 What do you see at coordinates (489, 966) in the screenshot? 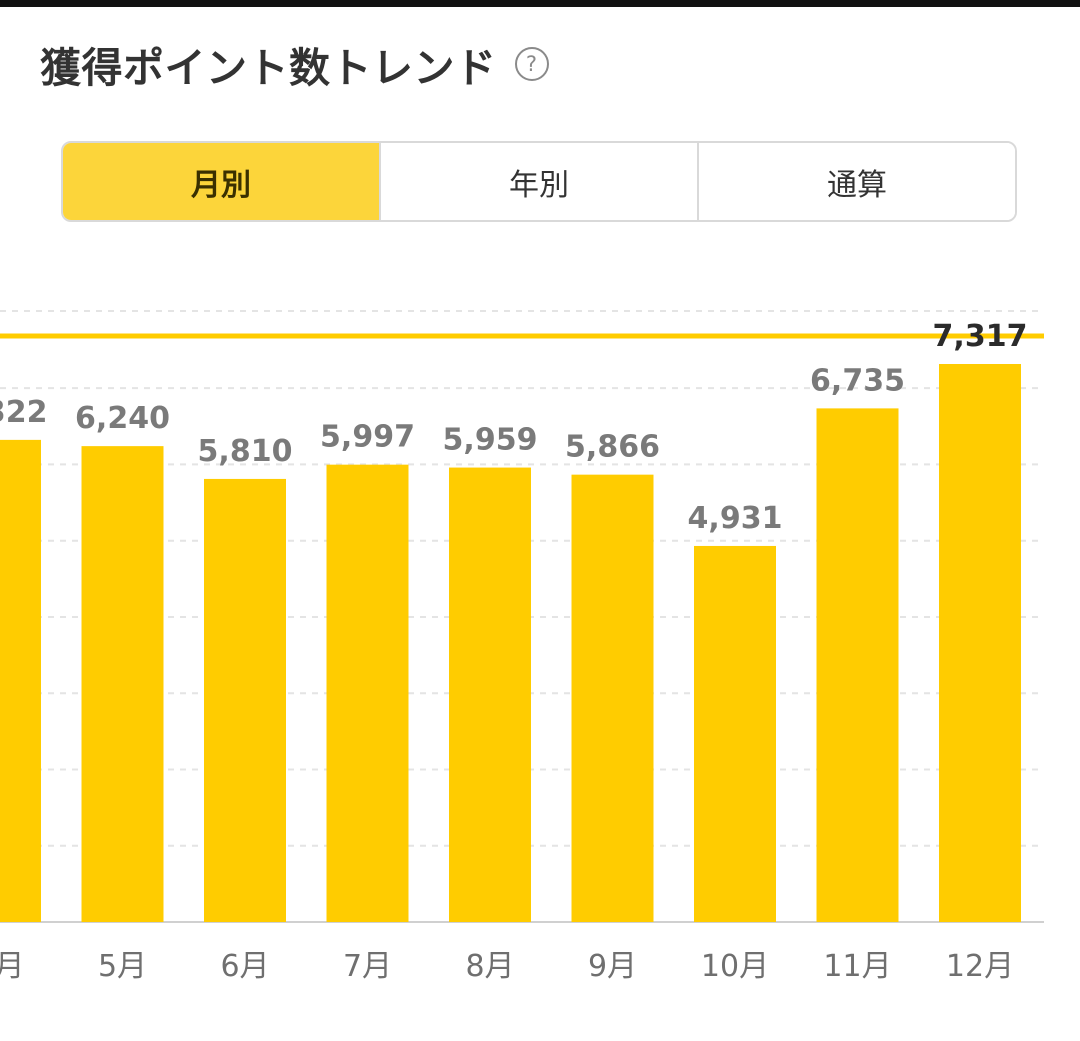
I see `x-tick-label: 8月` at bounding box center [489, 966].